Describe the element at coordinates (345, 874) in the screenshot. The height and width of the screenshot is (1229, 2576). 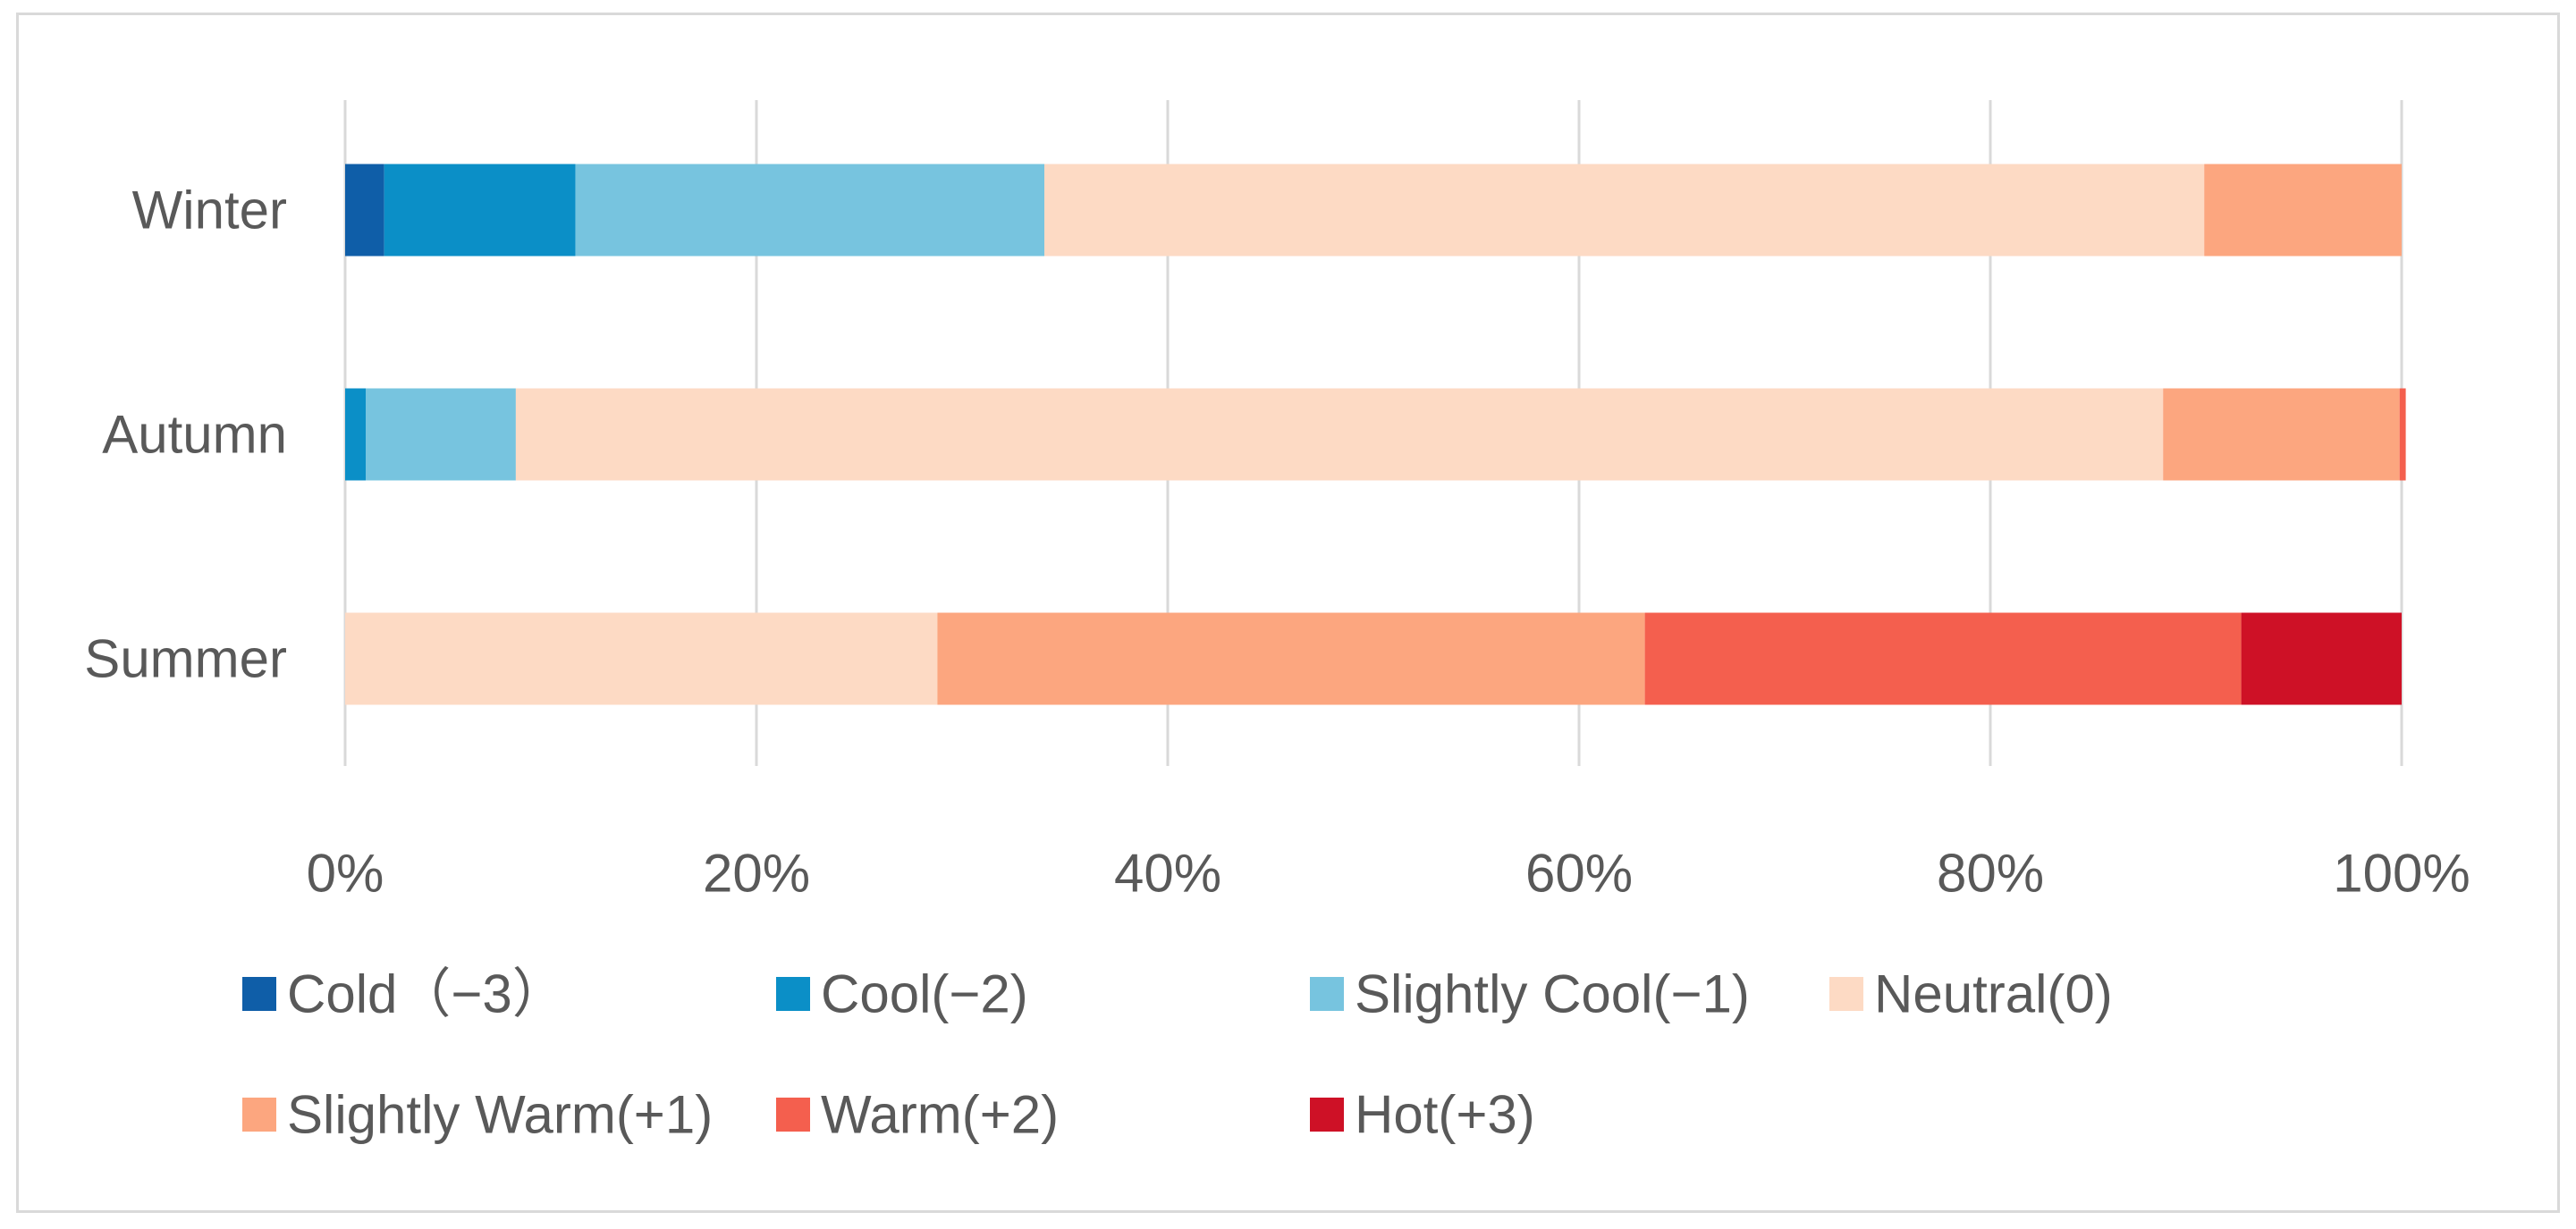
I see `x-tick-label-0: 0%` at that location.